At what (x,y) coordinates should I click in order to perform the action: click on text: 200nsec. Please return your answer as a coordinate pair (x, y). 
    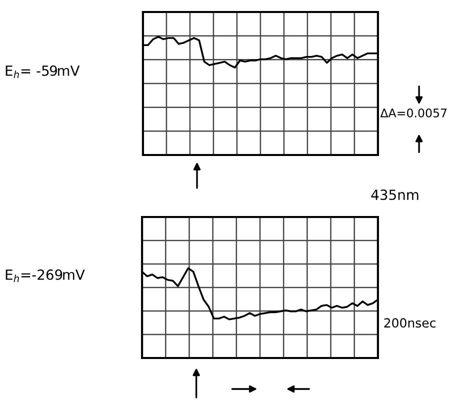
    Looking at the image, I should click on (410, 323).